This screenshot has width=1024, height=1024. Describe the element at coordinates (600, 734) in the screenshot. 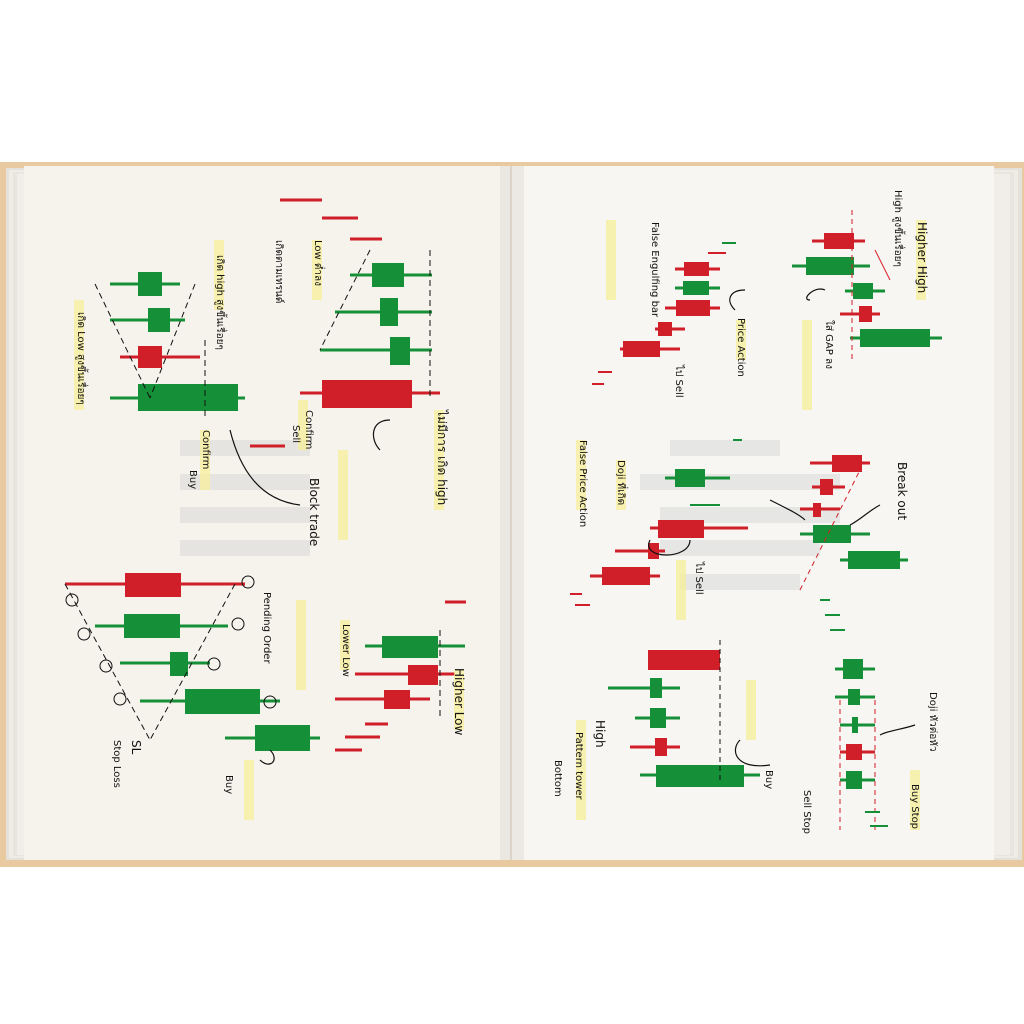

I see `note-high-2: High` at that location.